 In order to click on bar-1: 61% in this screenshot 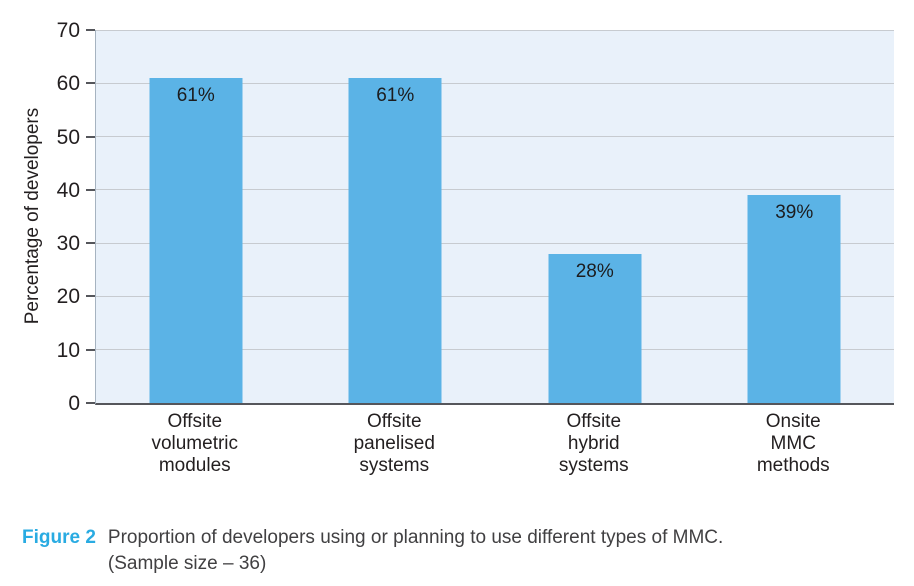, I will do `click(196, 240)`.